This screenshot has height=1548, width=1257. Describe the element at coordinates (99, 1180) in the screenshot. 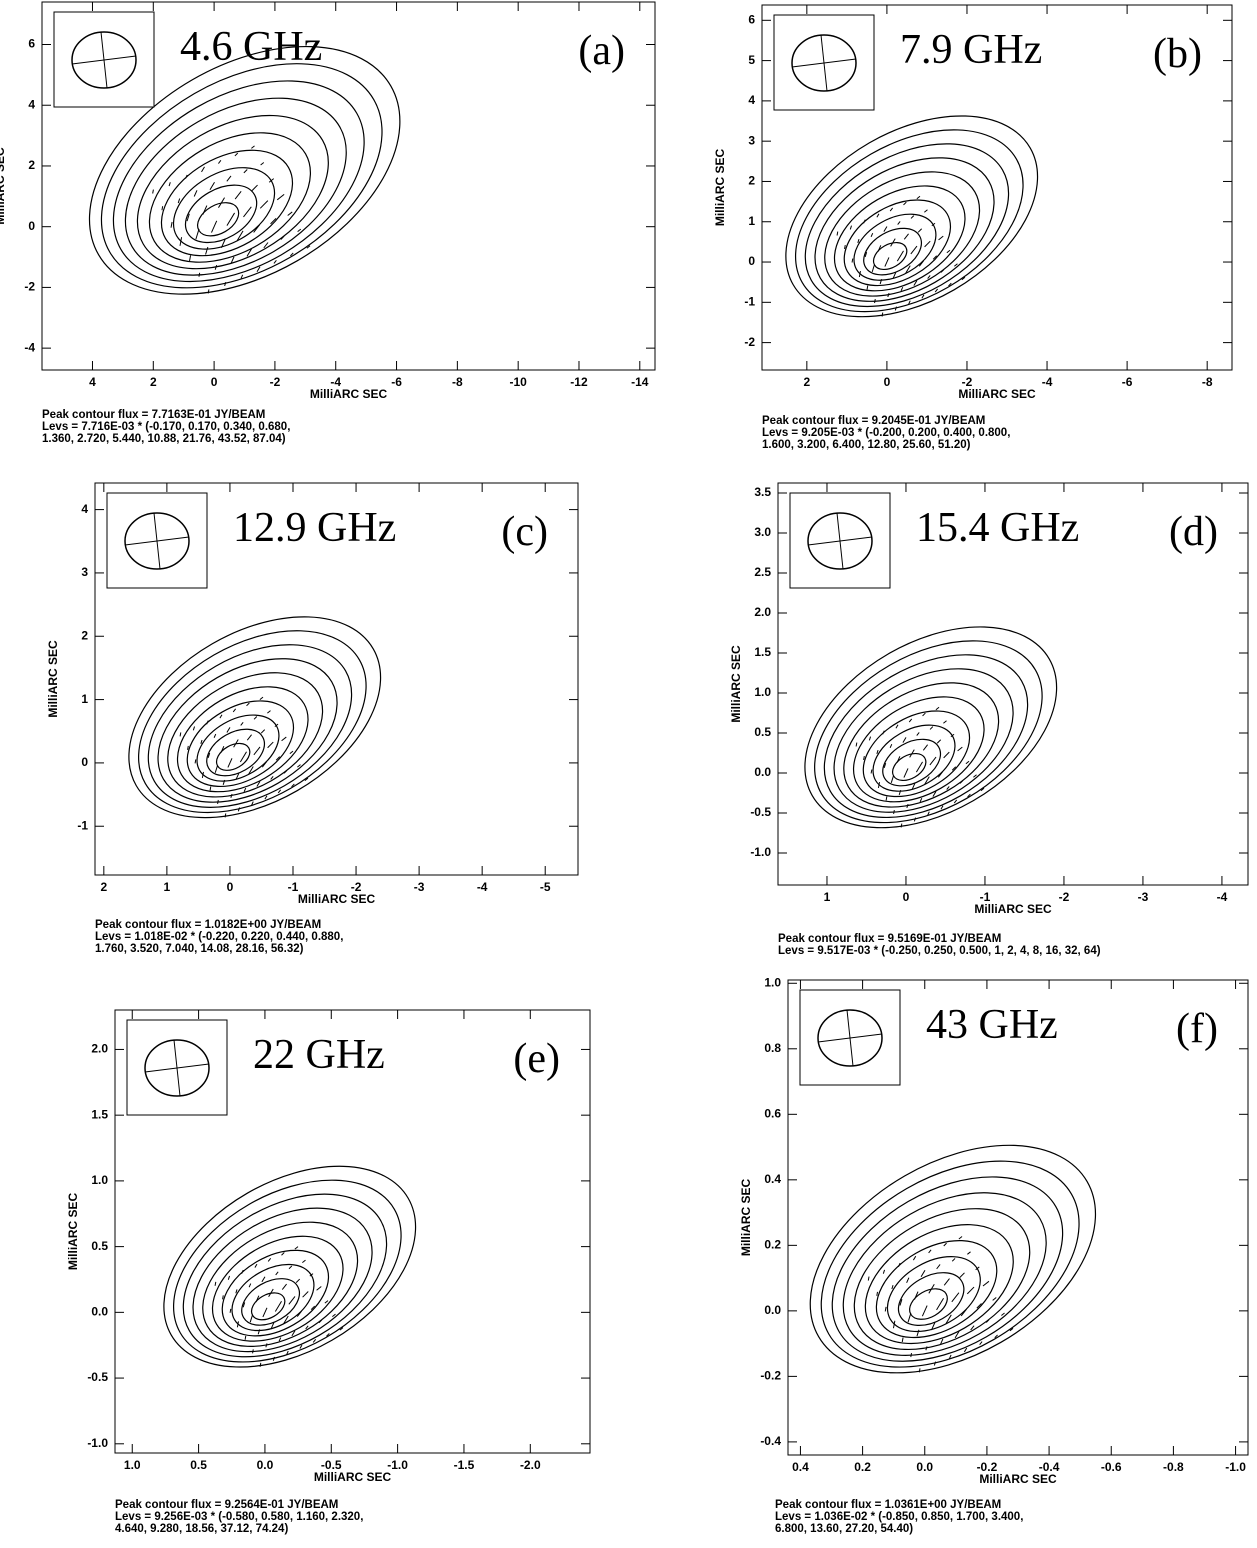

I see `y-tick-label: 1.0` at that location.